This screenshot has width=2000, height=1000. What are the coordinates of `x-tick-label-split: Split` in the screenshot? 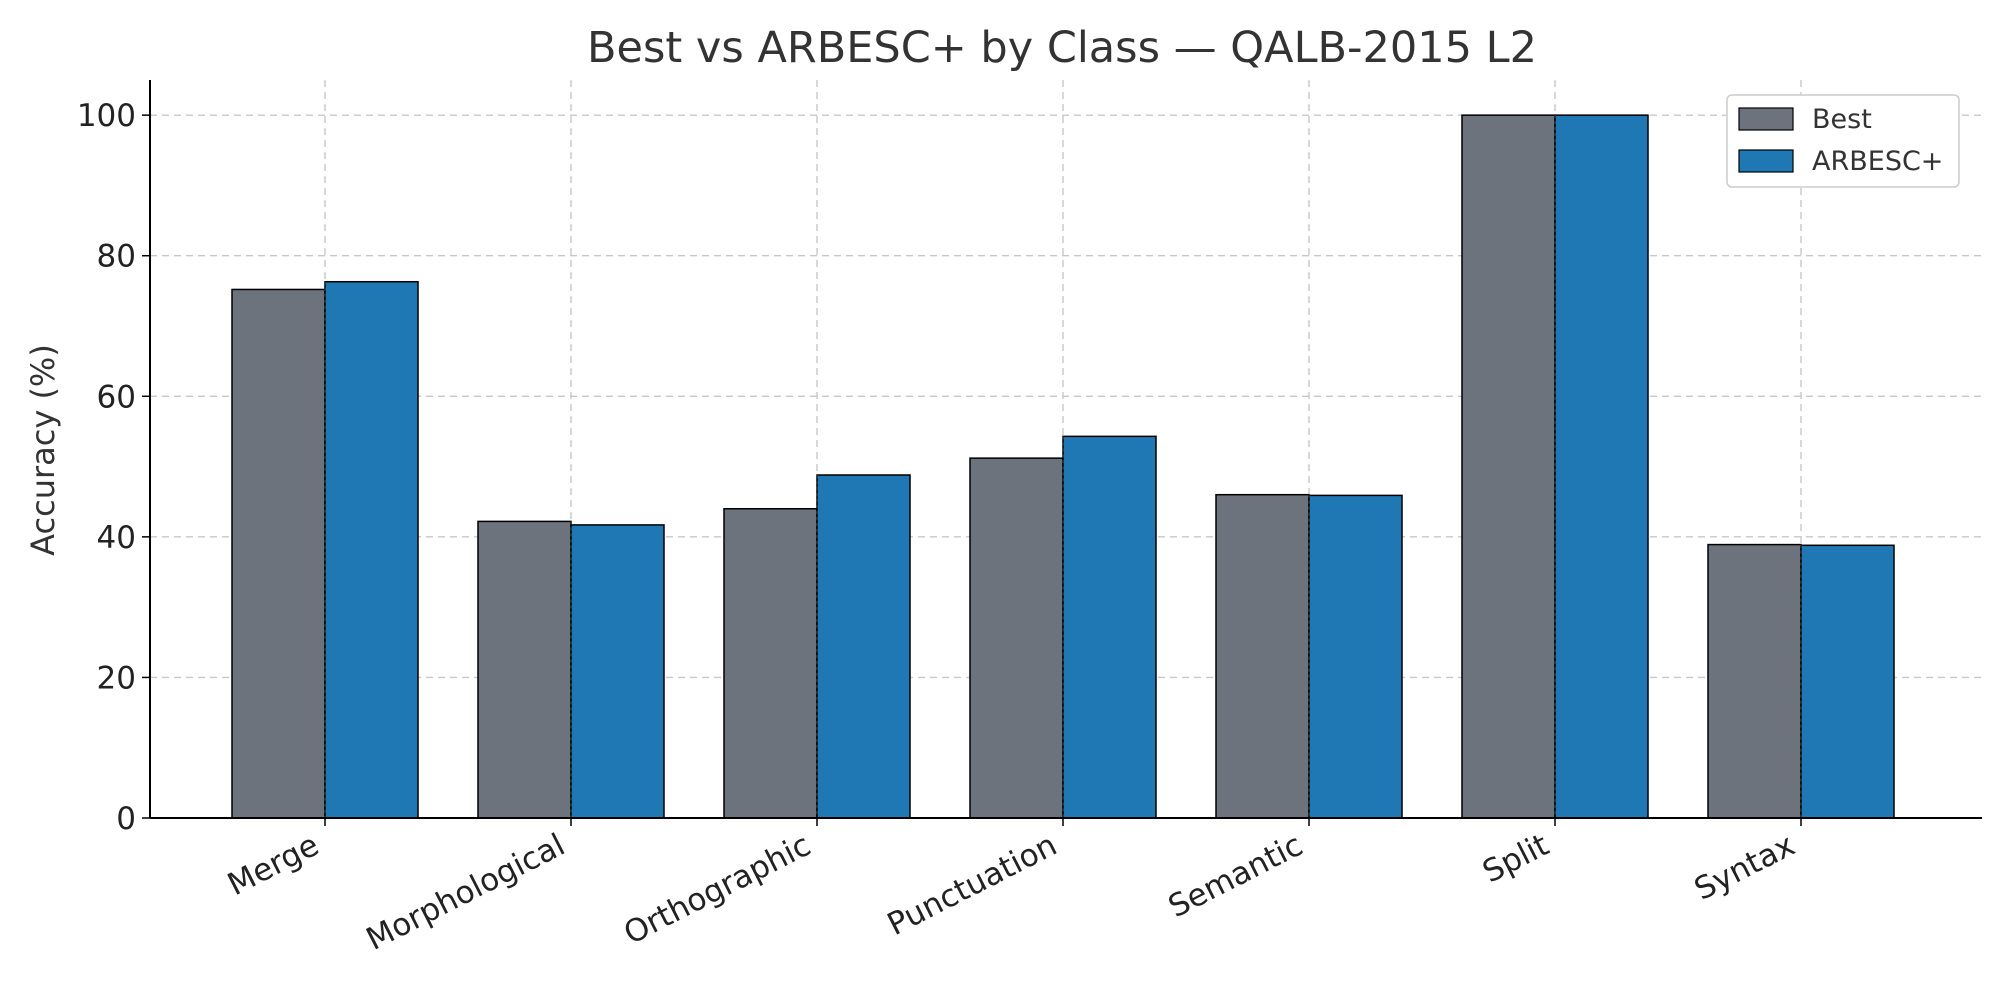 It's located at (1516, 858).